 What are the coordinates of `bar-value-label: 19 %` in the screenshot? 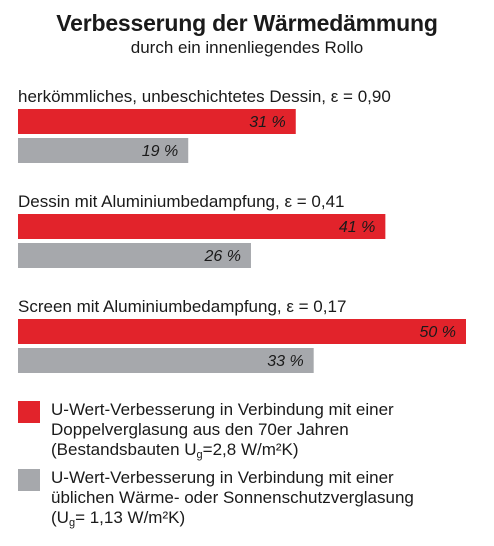 It's located at (160, 151).